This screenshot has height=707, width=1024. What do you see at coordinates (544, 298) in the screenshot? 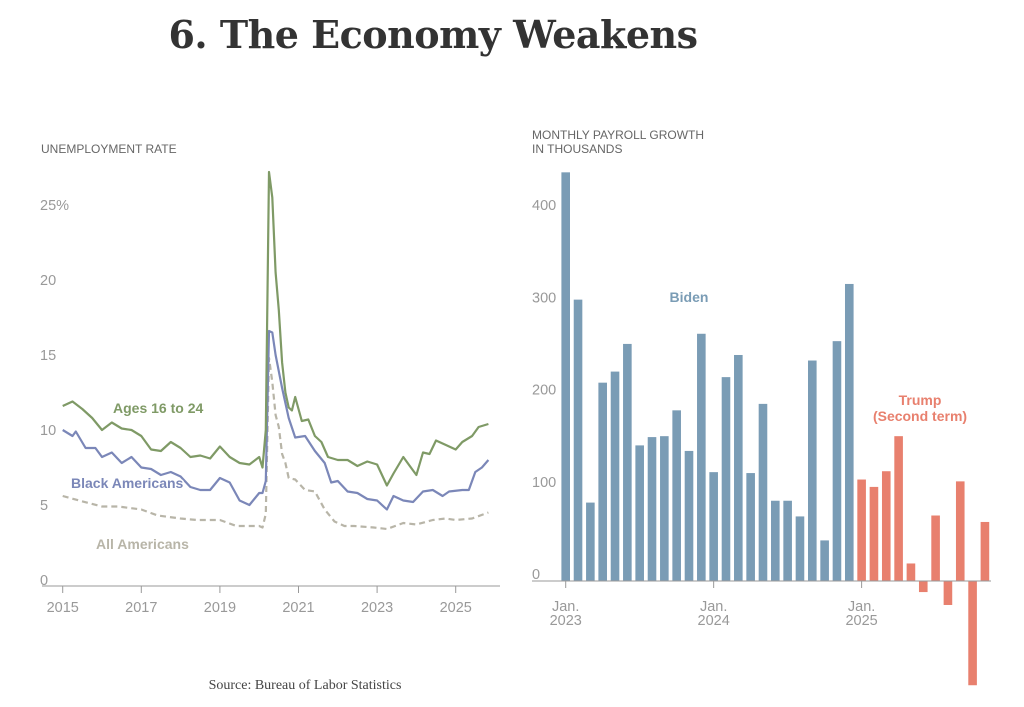
I see `y-tick-label: 300` at bounding box center [544, 298].